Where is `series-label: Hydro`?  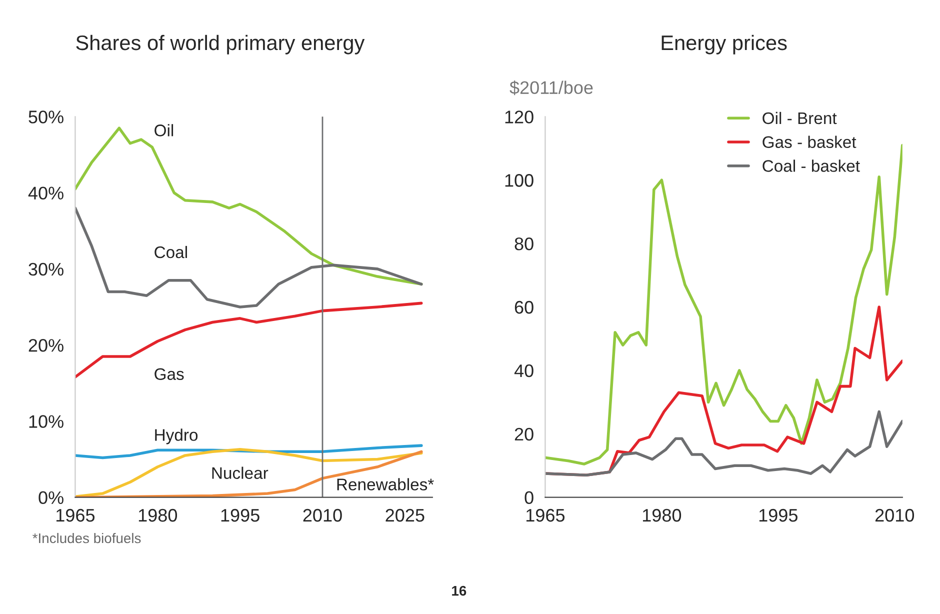
series-label: Hydro is located at coordinates (176, 436).